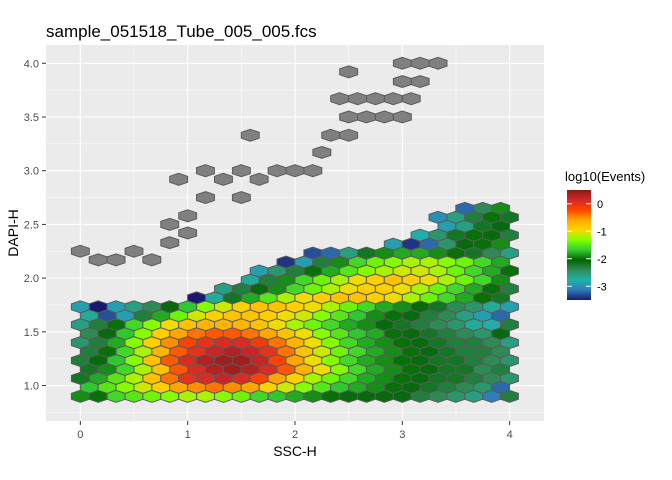  Describe the element at coordinates (402, 435) in the screenshot. I see `x-tick-label: 3` at that location.